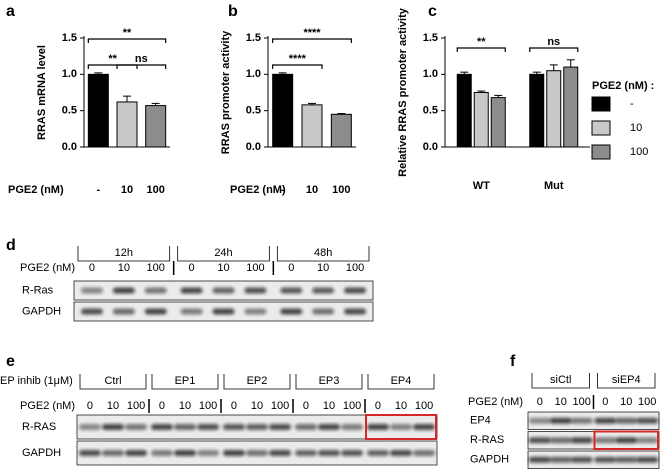 The image size is (668, 472). What do you see at coordinates (480, 421) in the screenshot?
I see `row-label: EP4` at bounding box center [480, 421].